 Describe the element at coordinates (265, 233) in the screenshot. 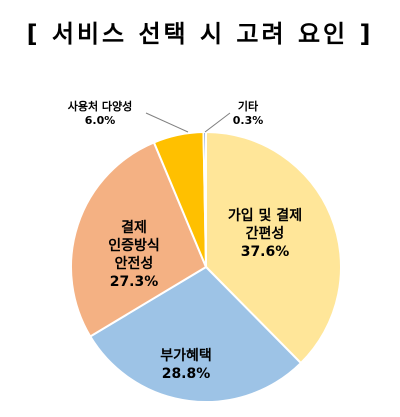

I see `pie-slice-1-label: 가입 및 결제 간편성 37.6%` at that location.